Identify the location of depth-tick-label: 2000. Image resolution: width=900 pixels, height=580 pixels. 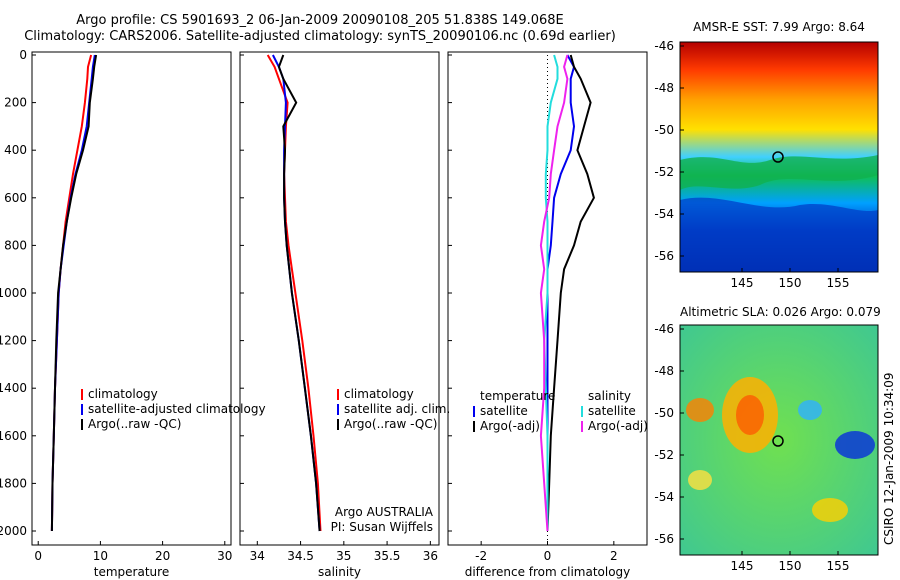
(13, 531).